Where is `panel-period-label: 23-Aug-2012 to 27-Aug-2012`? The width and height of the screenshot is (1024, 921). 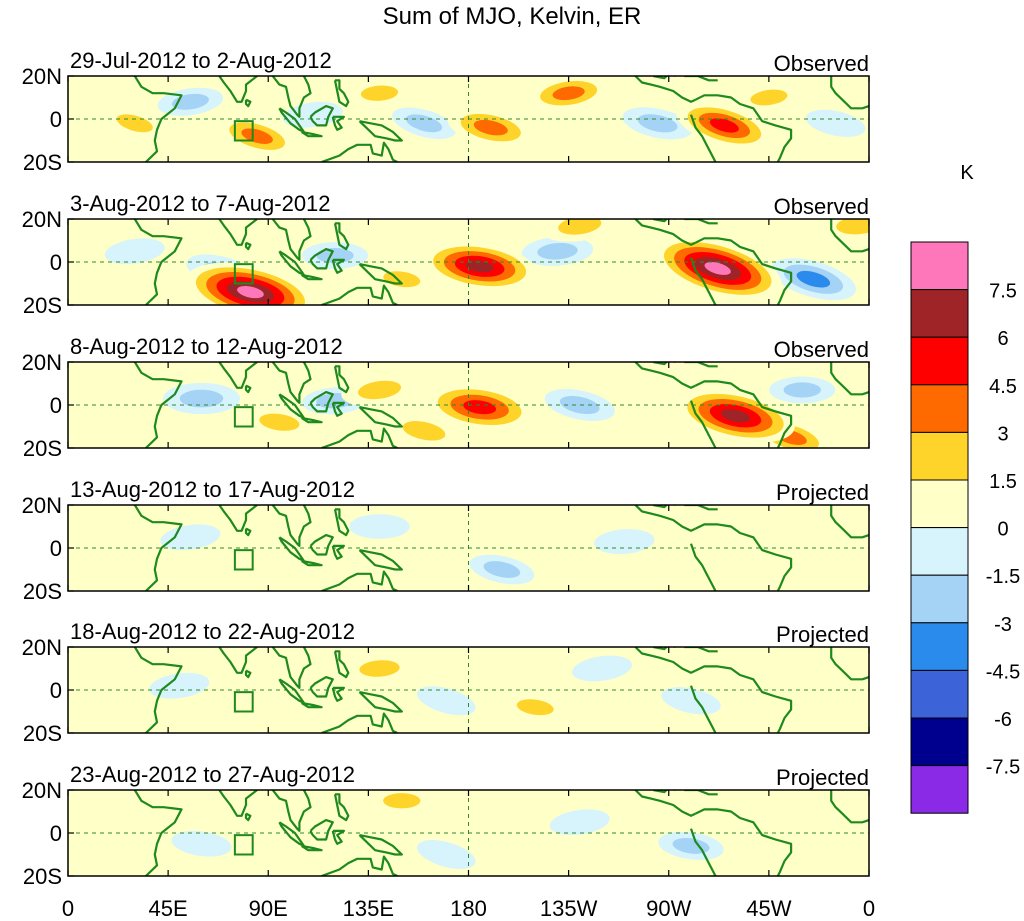
panel-period-label: 23-Aug-2012 to 27-Aug-2012 is located at coordinates (212, 774).